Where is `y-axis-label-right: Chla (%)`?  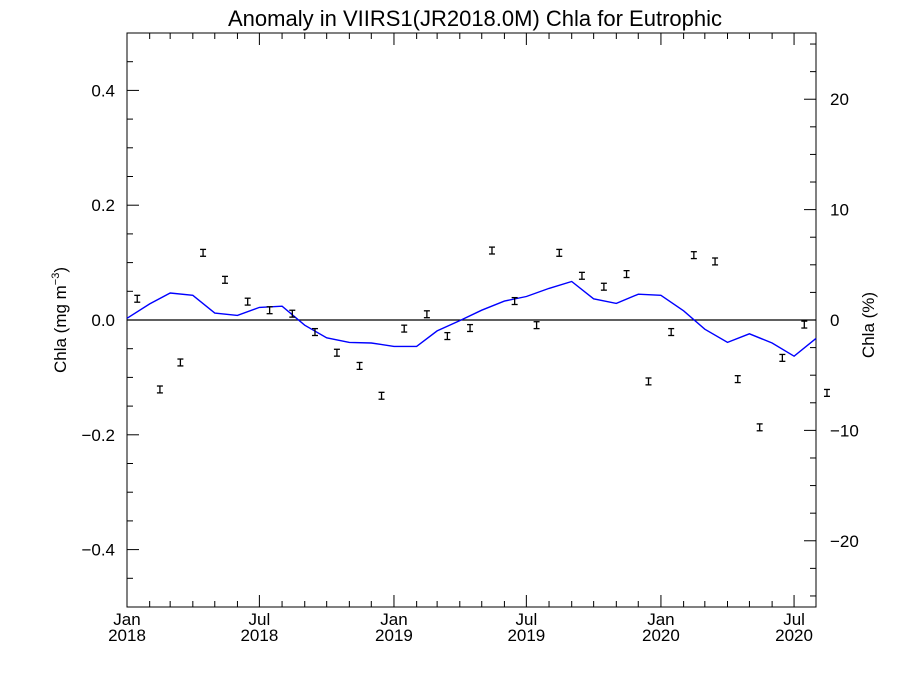 y-axis-label-right: Chla (%) is located at coordinates (868, 325).